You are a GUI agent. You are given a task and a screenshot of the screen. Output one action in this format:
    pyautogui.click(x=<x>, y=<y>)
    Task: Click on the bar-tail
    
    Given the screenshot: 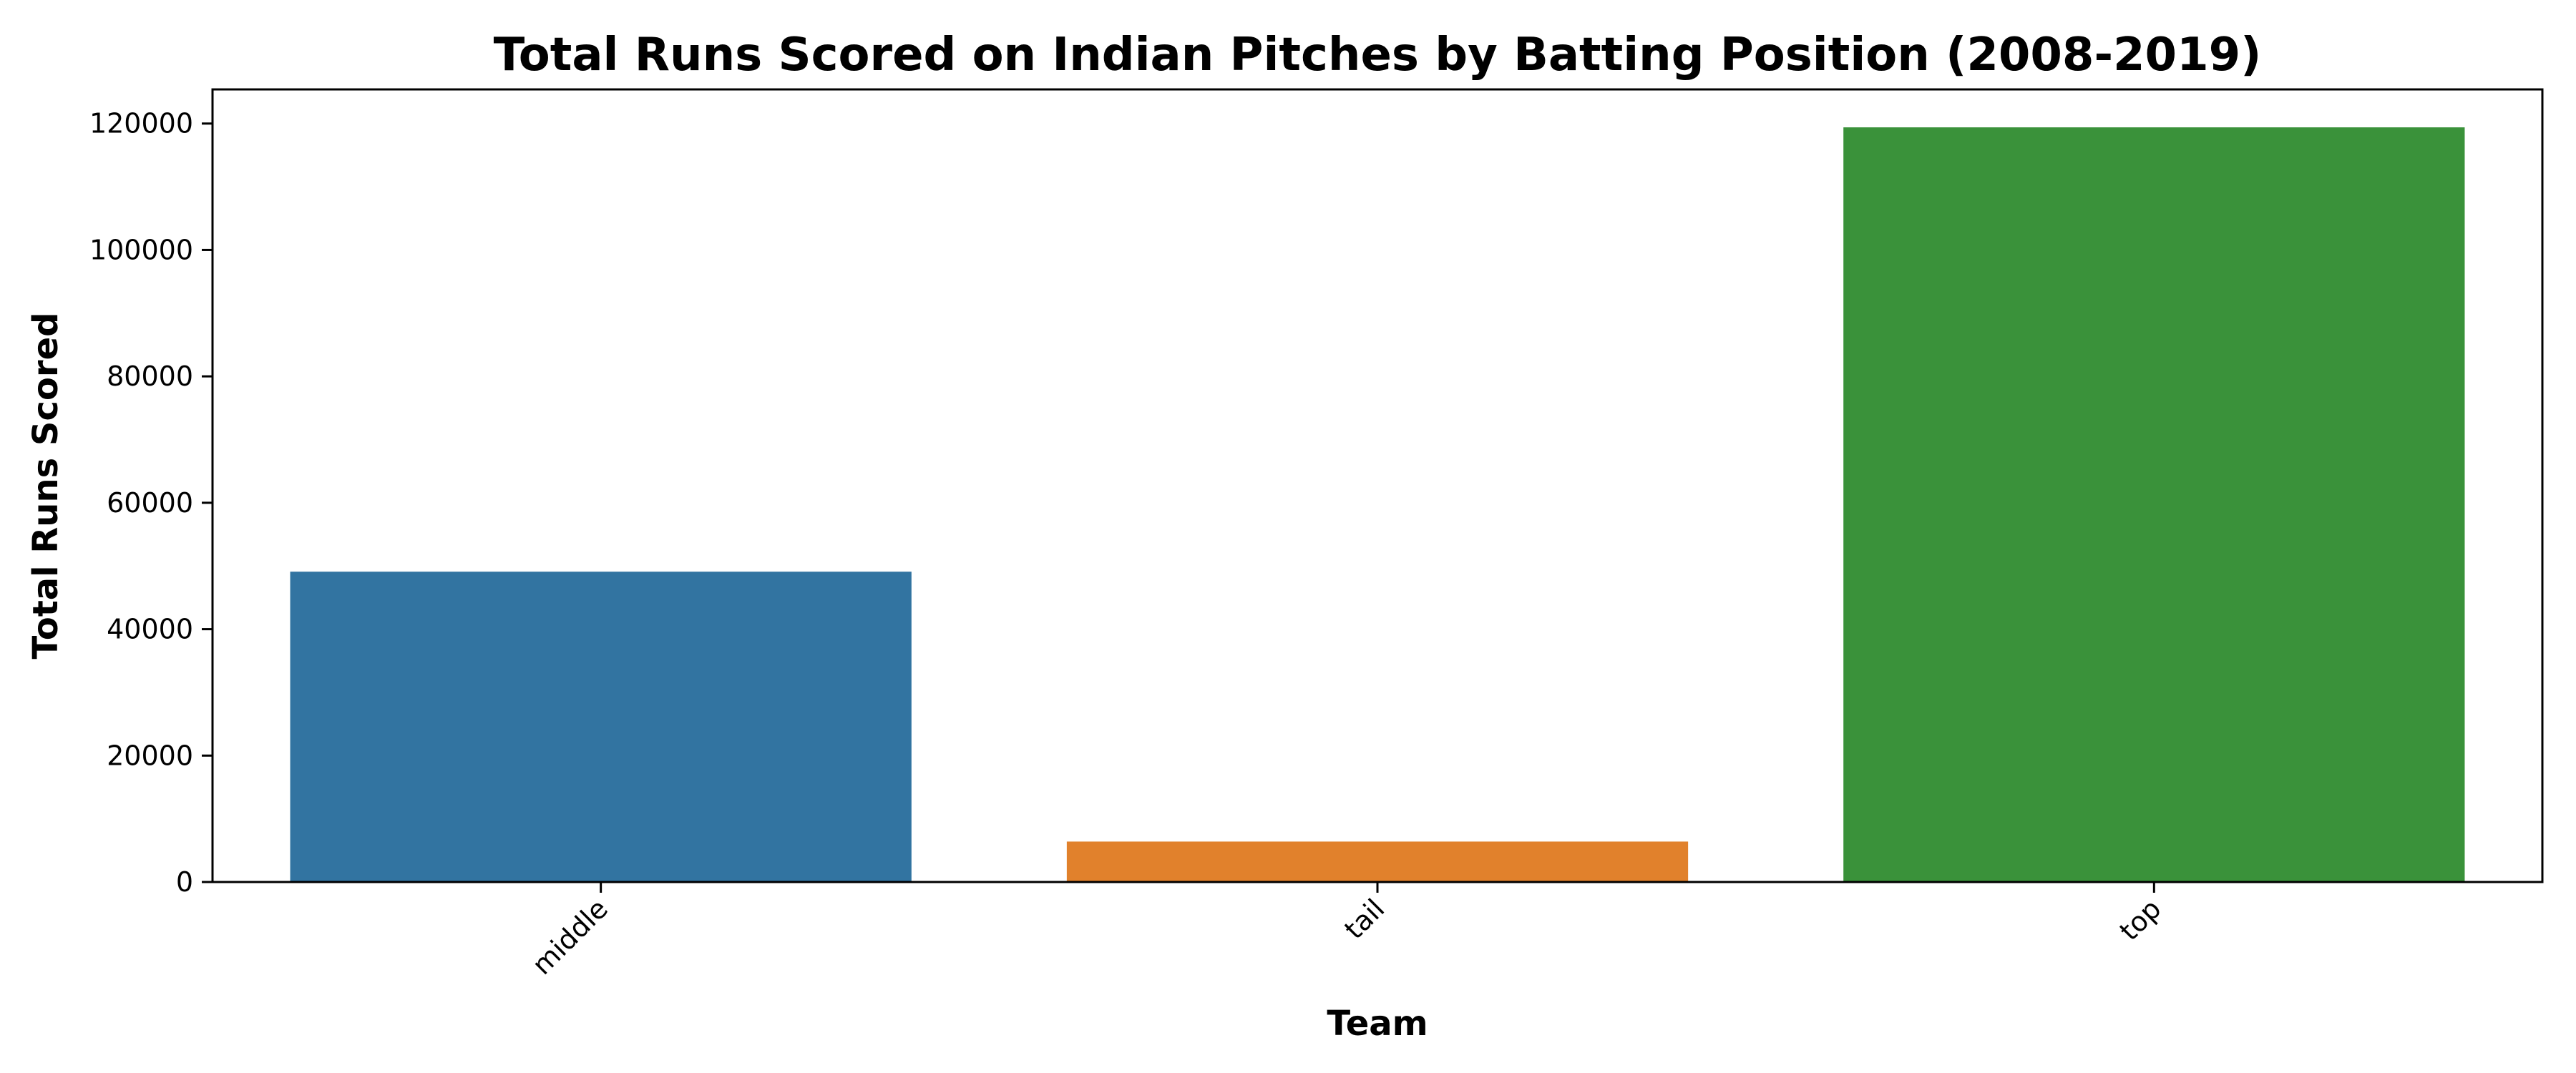 What is the action you would take?
    pyautogui.click(x=1377, y=862)
    